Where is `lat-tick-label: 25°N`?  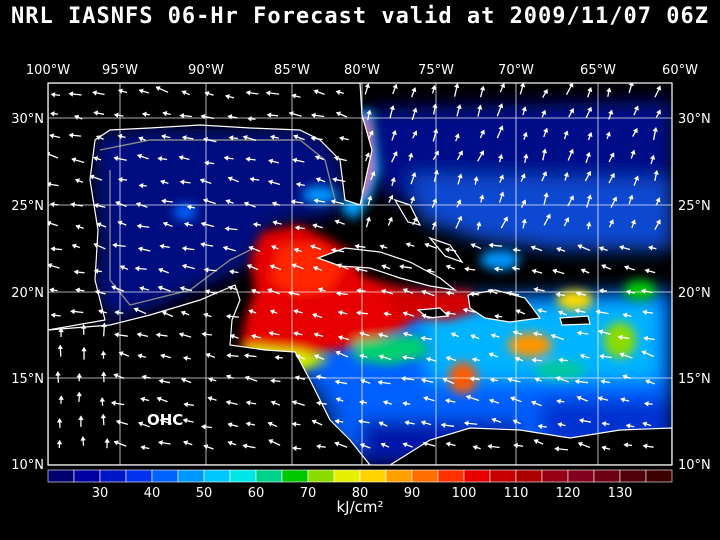 lat-tick-label: 25°N is located at coordinates (694, 206).